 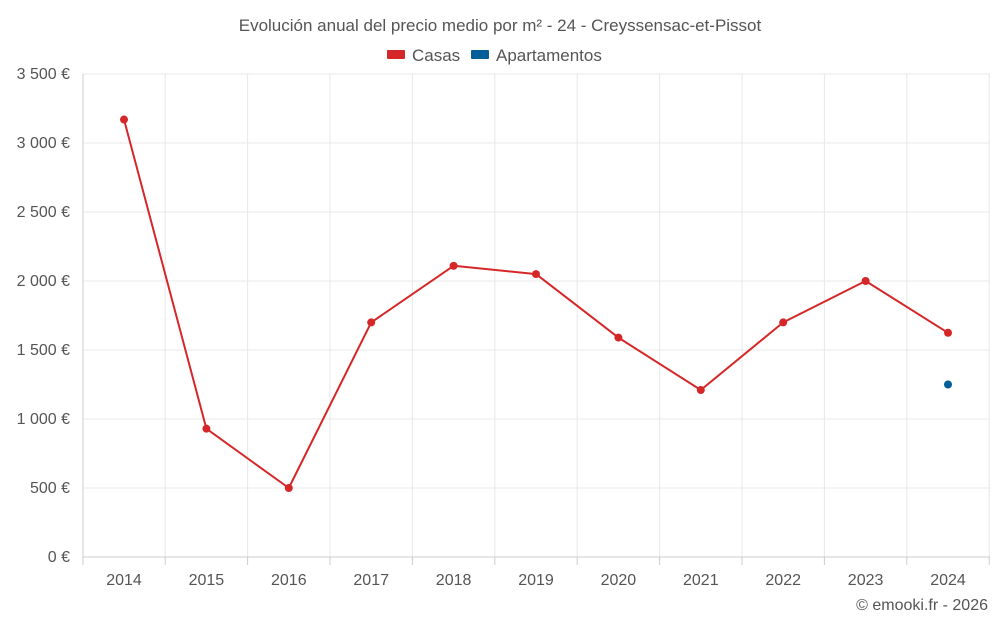 I want to click on y-tick-label: 1 500 €, so click(x=43, y=350).